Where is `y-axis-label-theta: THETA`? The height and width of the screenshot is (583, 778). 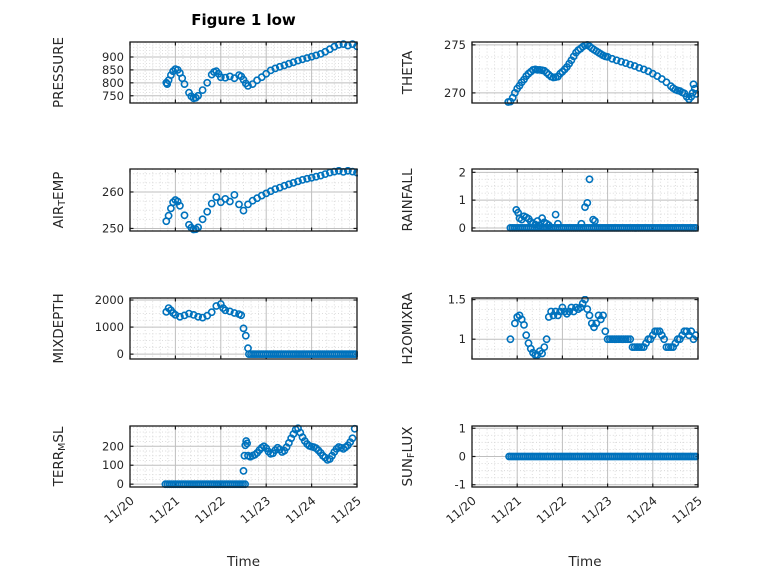
y-axis-label-theta: THETA is located at coordinates (408, 72).